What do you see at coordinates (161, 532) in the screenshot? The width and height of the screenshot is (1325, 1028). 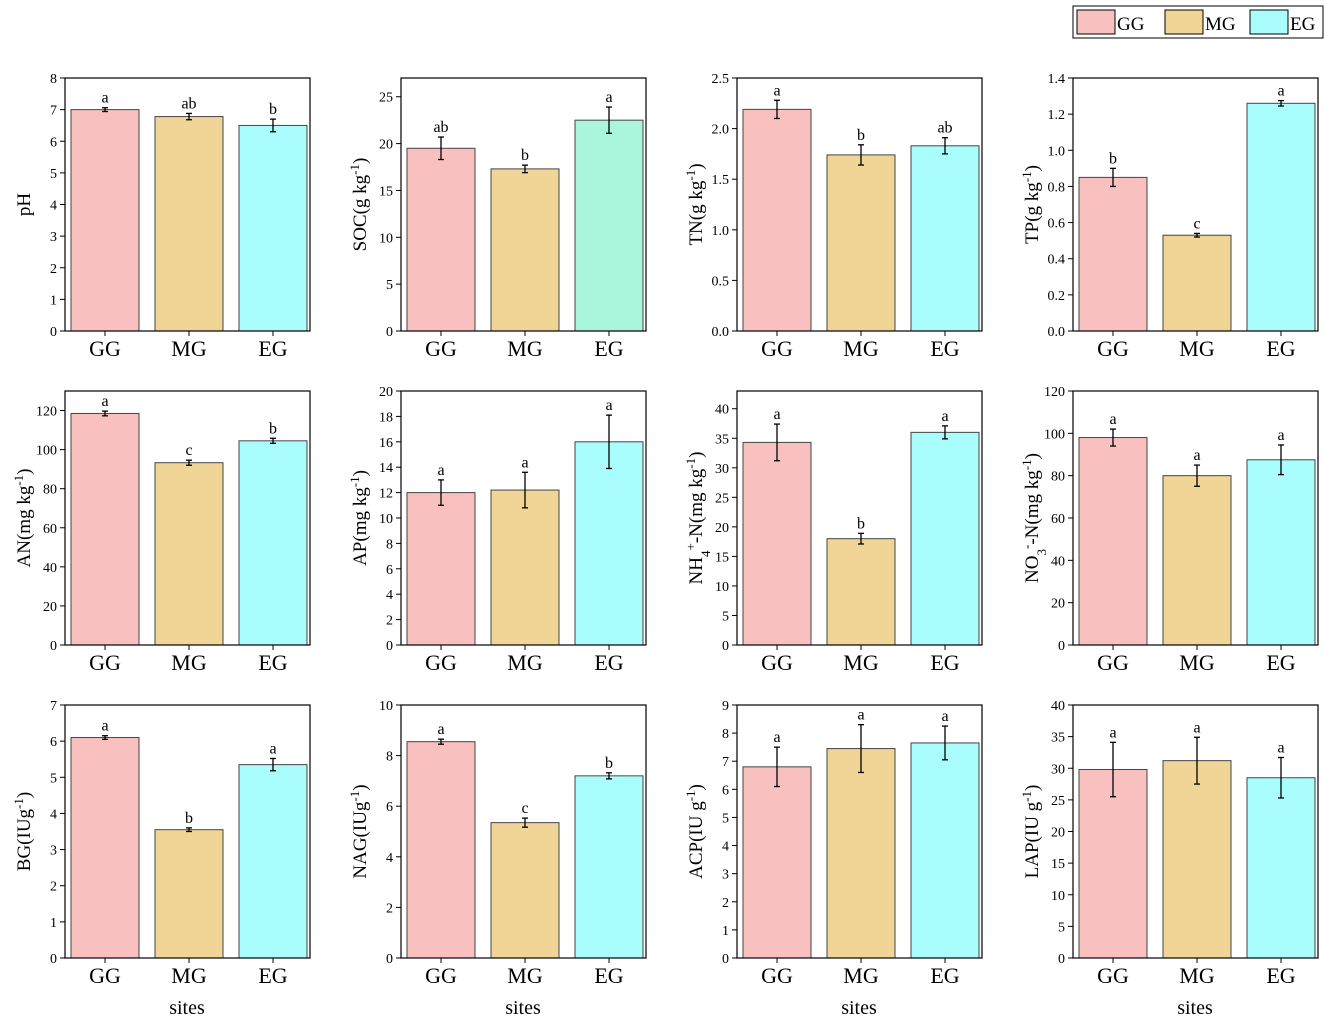 I see `panel-5: a GG c MG b EG 0 20 40 60 80 100 120 AN(mg kg-1)` at bounding box center [161, 532].